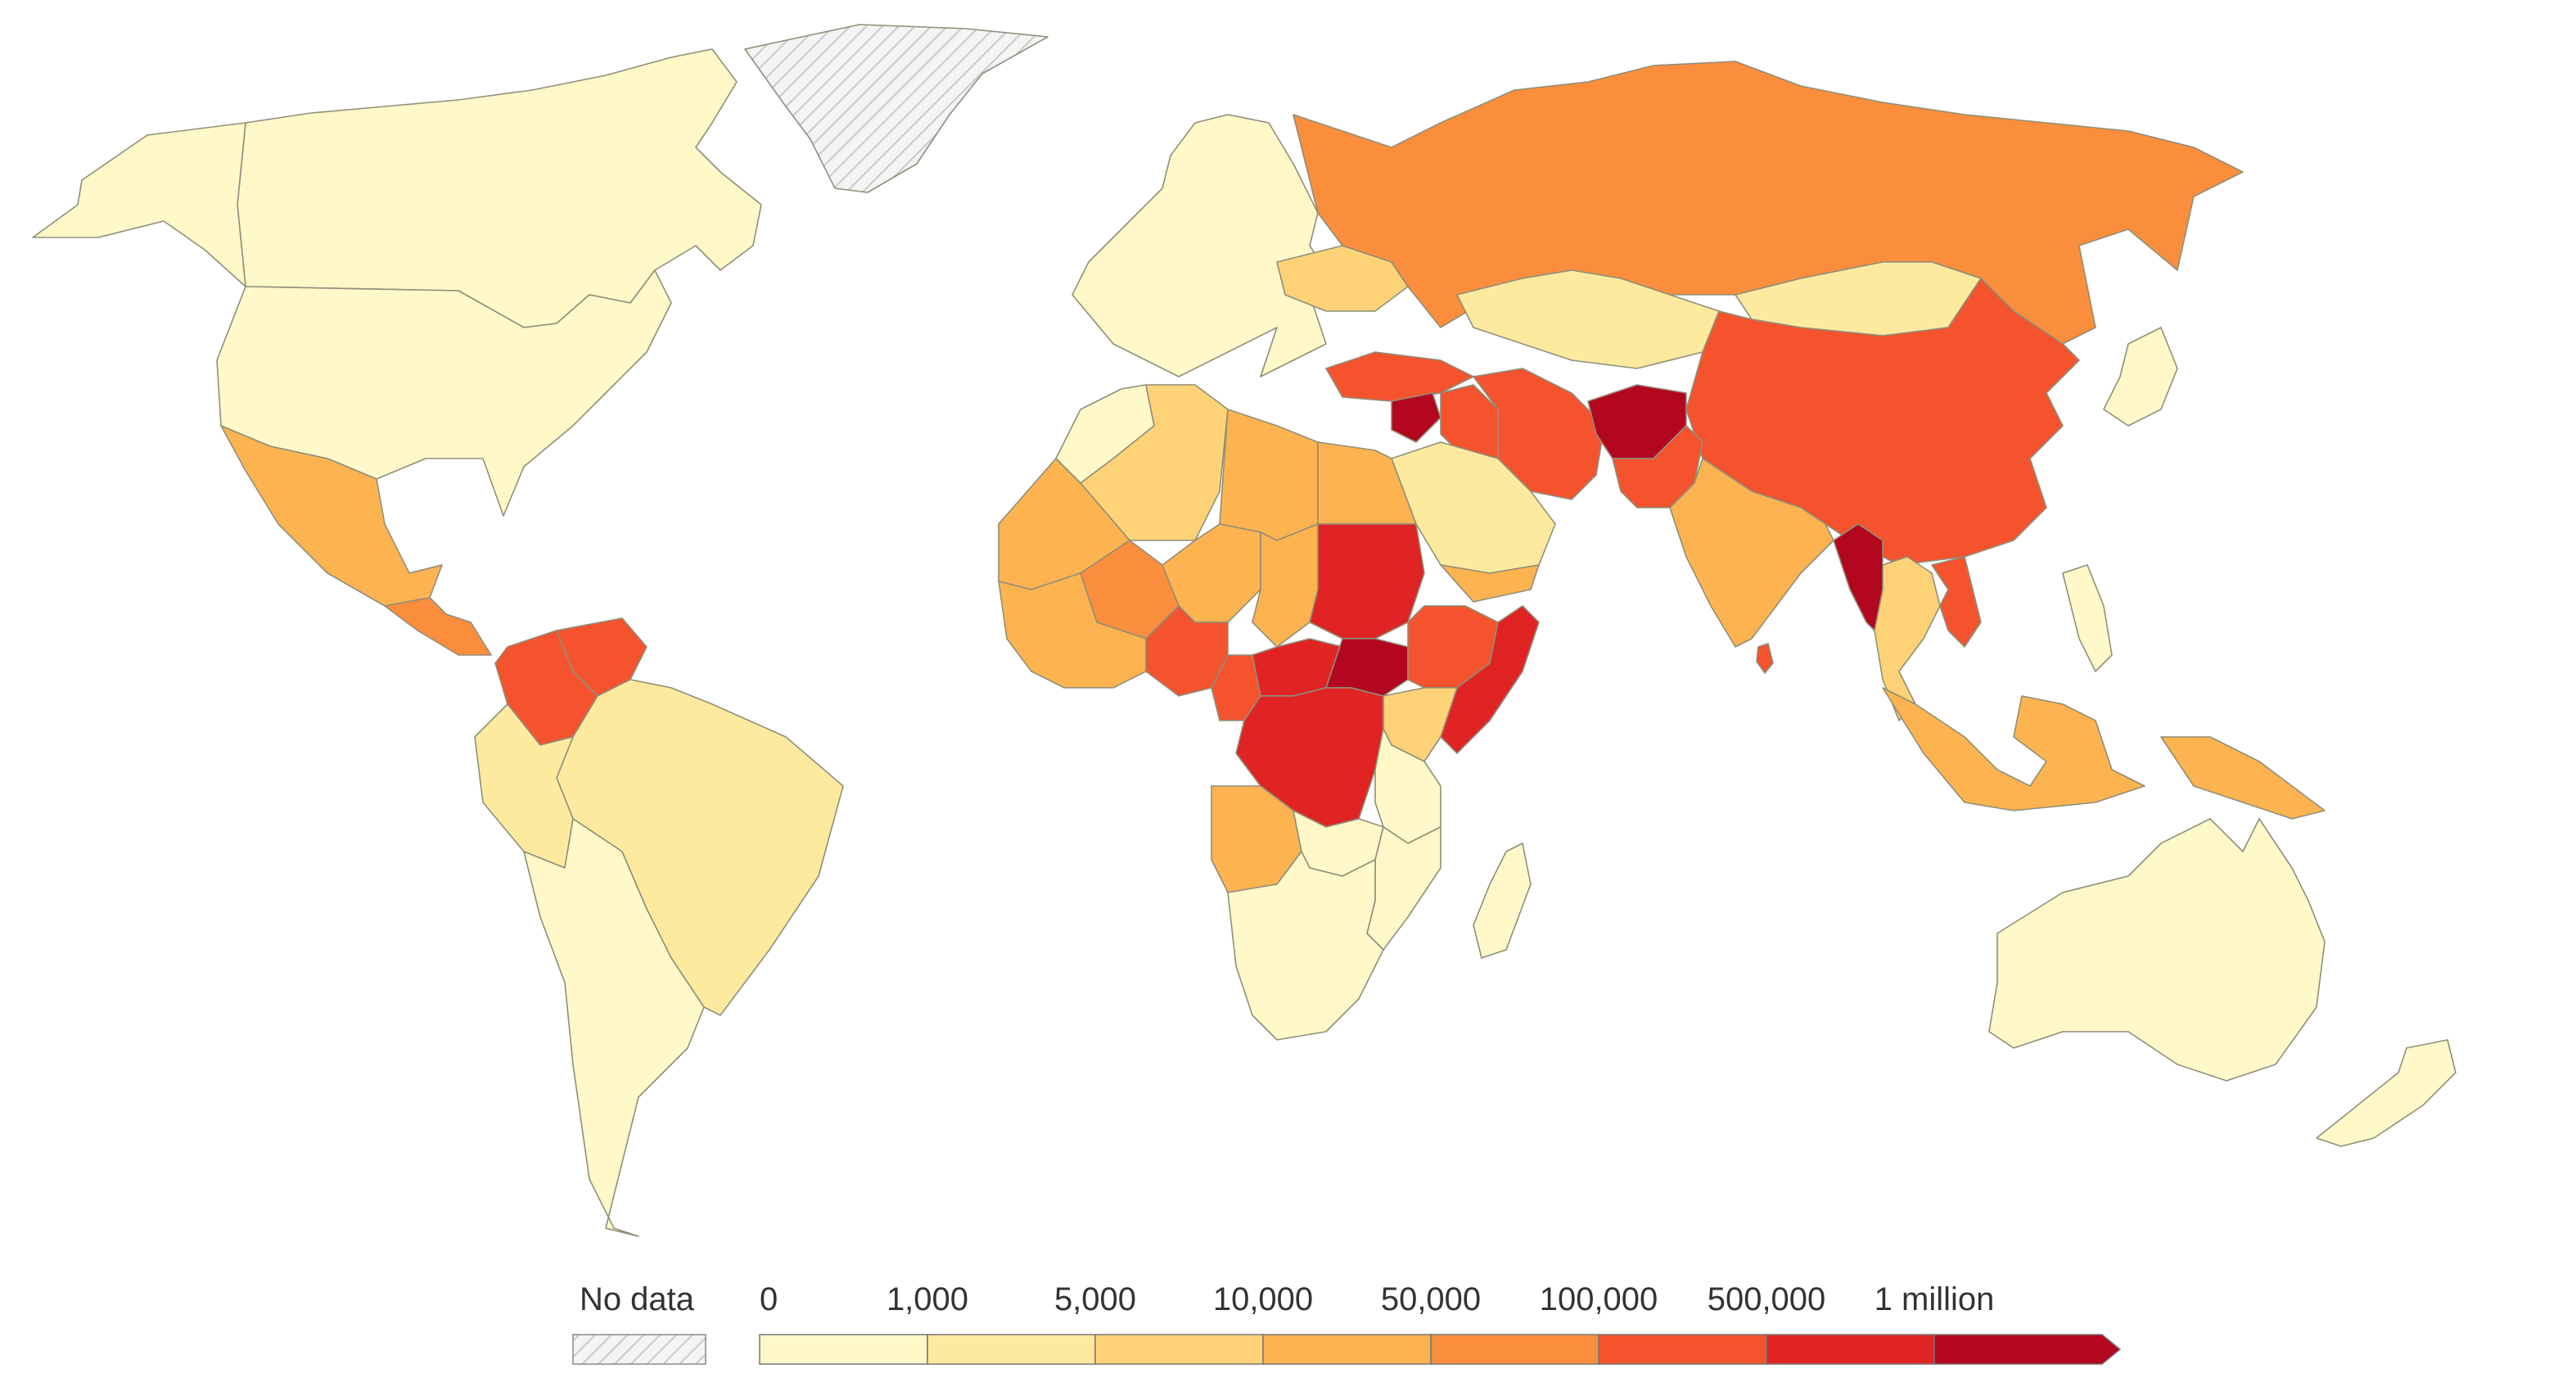 The image size is (2576, 1387). Describe the element at coordinates (1199, 245) in the screenshot. I see `region-europe: Europe` at that location.